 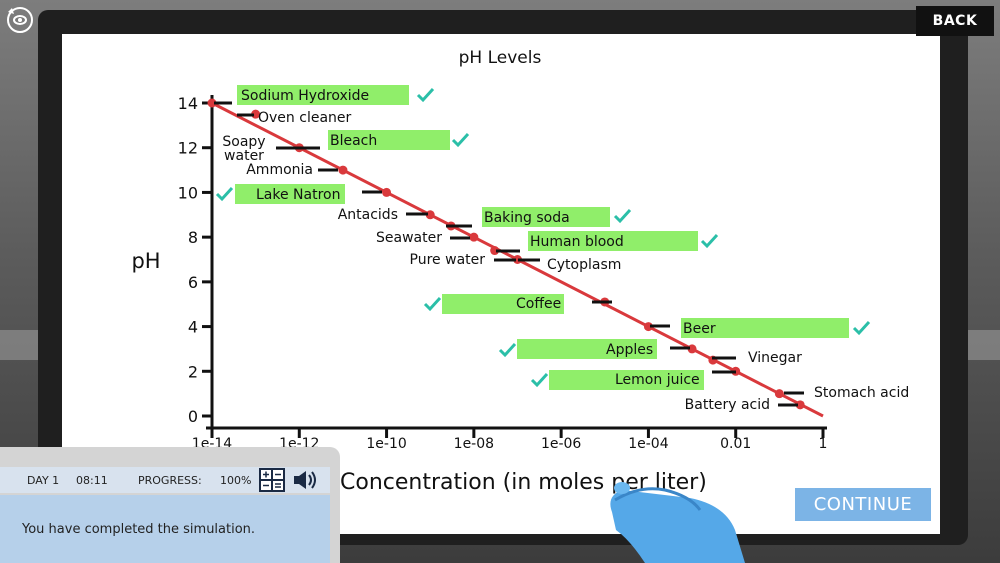 What do you see at coordinates (386, 444) in the screenshot?
I see `x-tick-label: 1e-10` at bounding box center [386, 444].